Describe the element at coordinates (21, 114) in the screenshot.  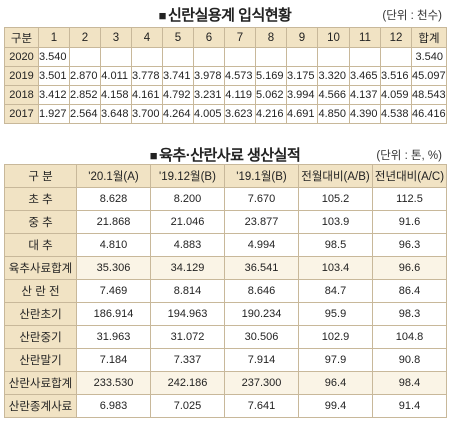
I see `year-cell: 2017` at that location.